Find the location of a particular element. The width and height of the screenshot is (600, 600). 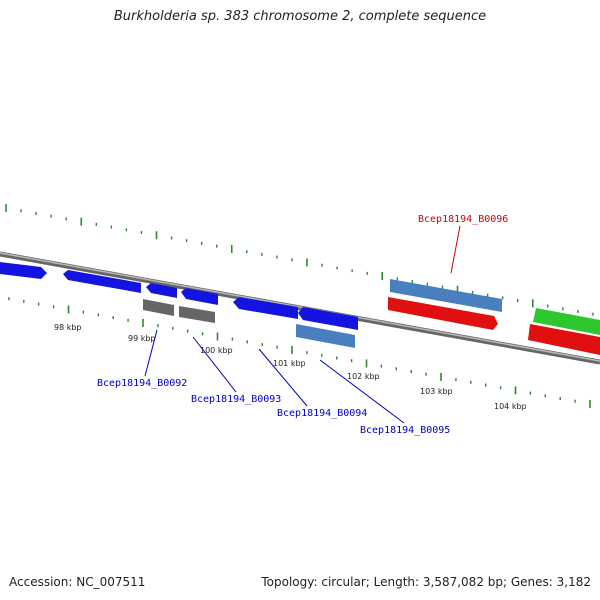

other-gene is located at coordinates (566, 321).